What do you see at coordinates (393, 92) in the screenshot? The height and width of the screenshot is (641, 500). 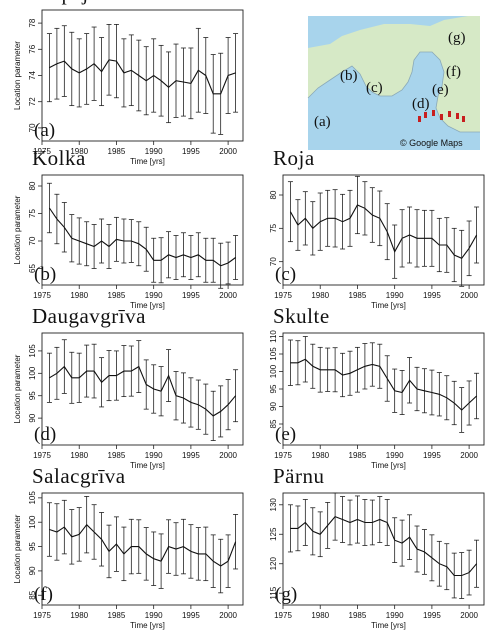 I see `map-coastline` at bounding box center [393, 92].